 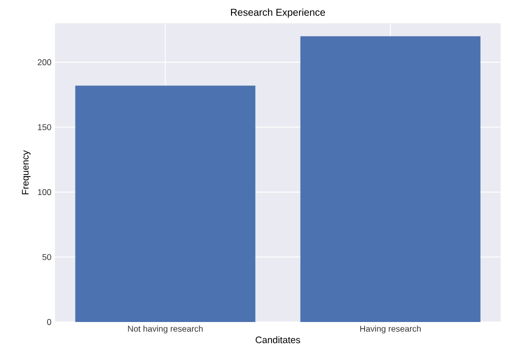 I want to click on x-axis-title: Canditates, so click(x=278, y=340).